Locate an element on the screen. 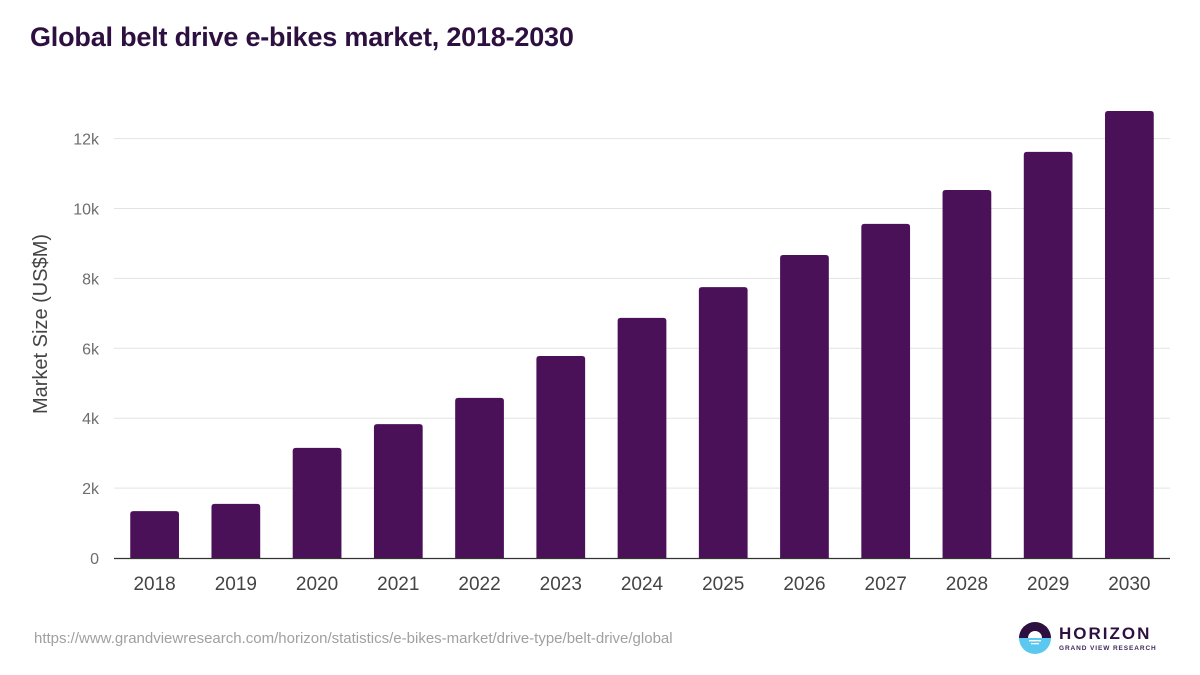 The height and width of the screenshot is (675, 1200). x-tick-label: 2023 is located at coordinates (561, 584).